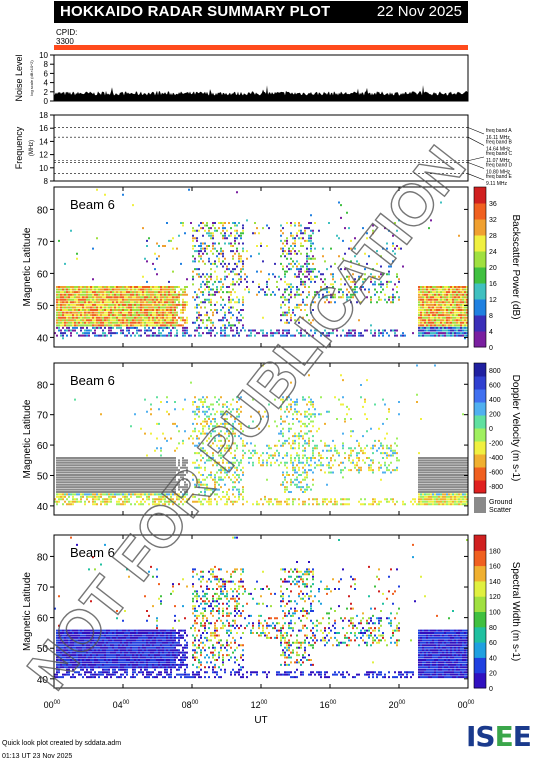 This screenshot has width=536, height=761. Describe the element at coordinates (419, 11) in the screenshot. I see `plot-date: 22 Nov 2025` at that location.